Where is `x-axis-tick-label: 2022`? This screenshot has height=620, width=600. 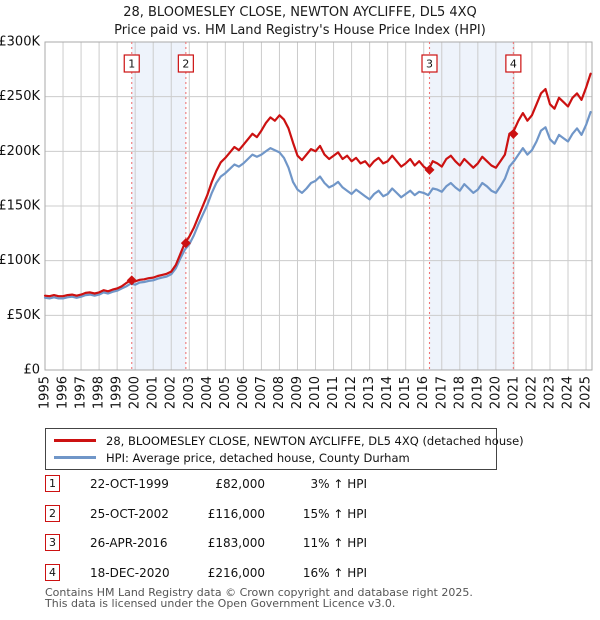
x-axis-tick-label: 2022 is located at coordinates (531, 392).